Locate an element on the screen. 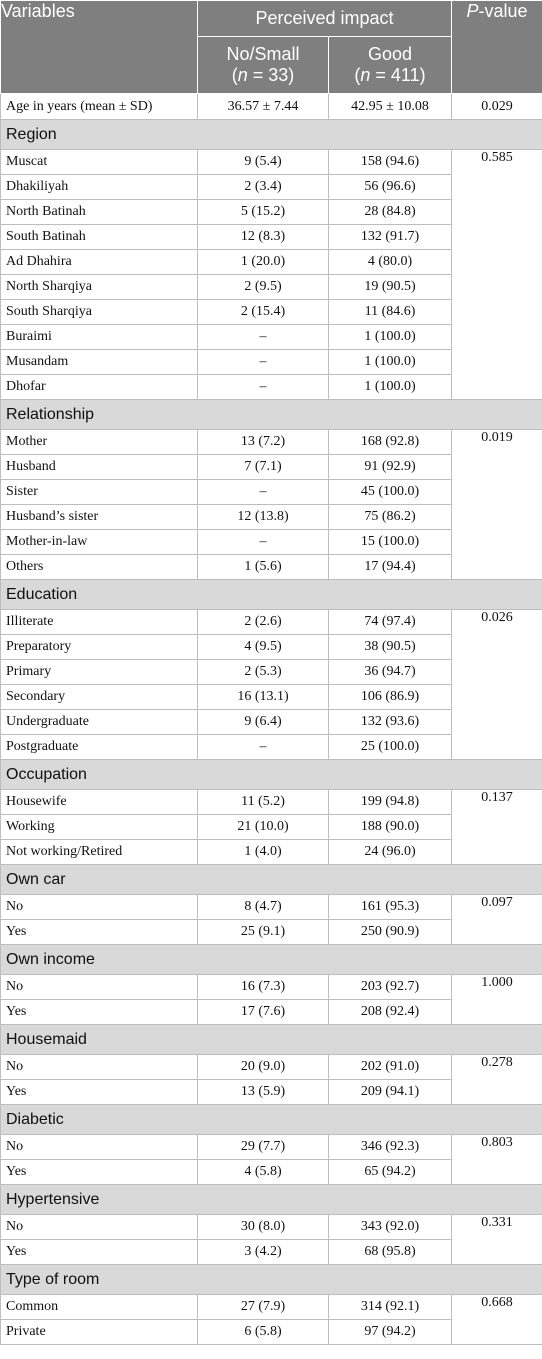  table-row: No 29 (7.7) 346 (92.3) 0.803 is located at coordinates (271, 1159).